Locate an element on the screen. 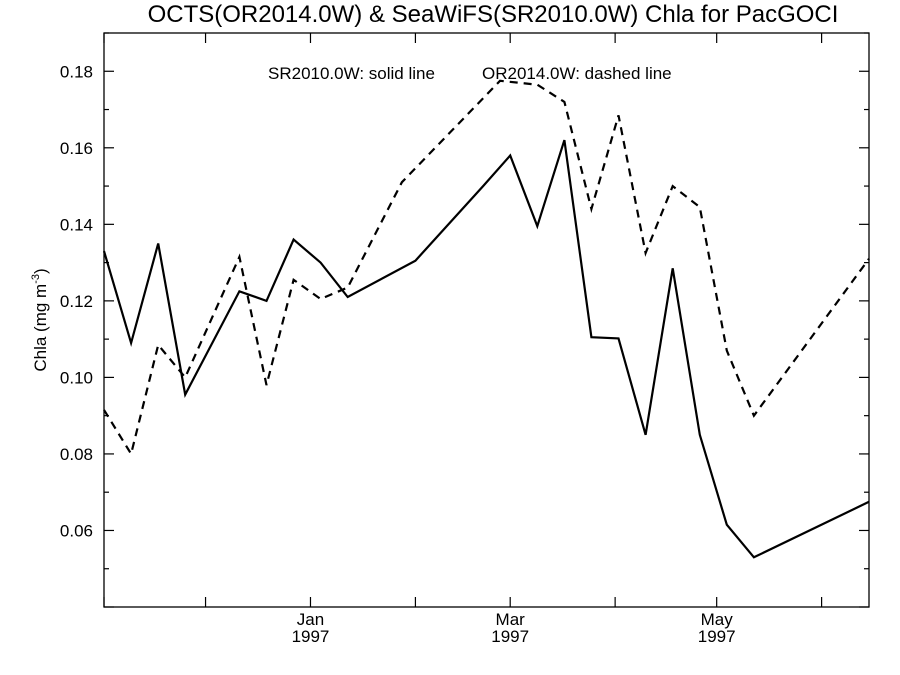  legend-dashed-note: OR2014.0W: dashed line is located at coordinates (577, 73).